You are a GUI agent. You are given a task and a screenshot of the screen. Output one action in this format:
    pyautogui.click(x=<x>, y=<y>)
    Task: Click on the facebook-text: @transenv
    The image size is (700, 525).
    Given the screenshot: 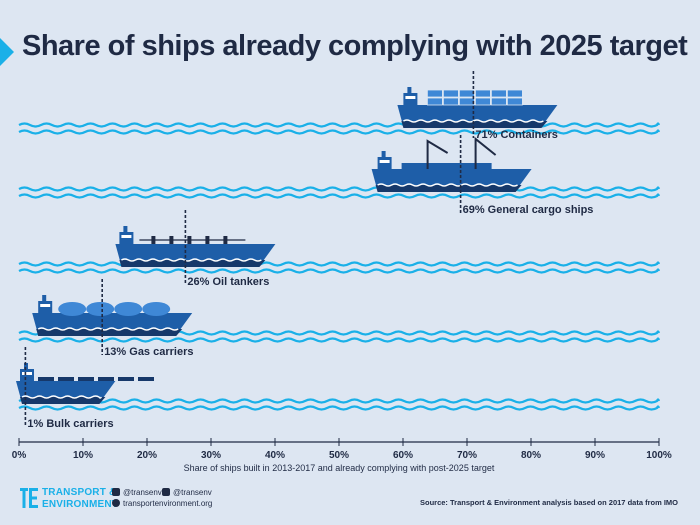 What is the action you would take?
    pyautogui.click(x=192, y=492)
    